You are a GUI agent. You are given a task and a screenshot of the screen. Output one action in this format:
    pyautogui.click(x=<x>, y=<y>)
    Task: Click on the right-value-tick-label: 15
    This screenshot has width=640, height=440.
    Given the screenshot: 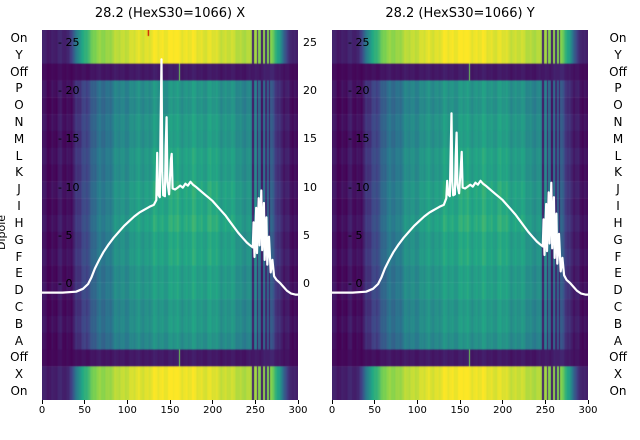 What is the action you would take?
    pyautogui.click(x=310, y=139)
    